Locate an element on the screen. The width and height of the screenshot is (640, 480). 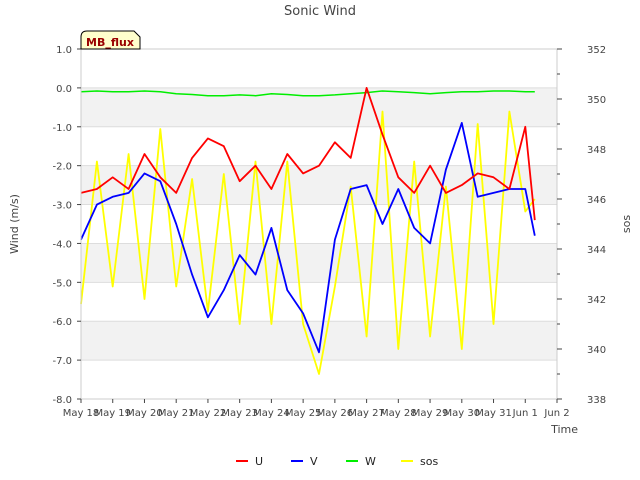
legend-label-w: W is located at coordinates (370, 461).